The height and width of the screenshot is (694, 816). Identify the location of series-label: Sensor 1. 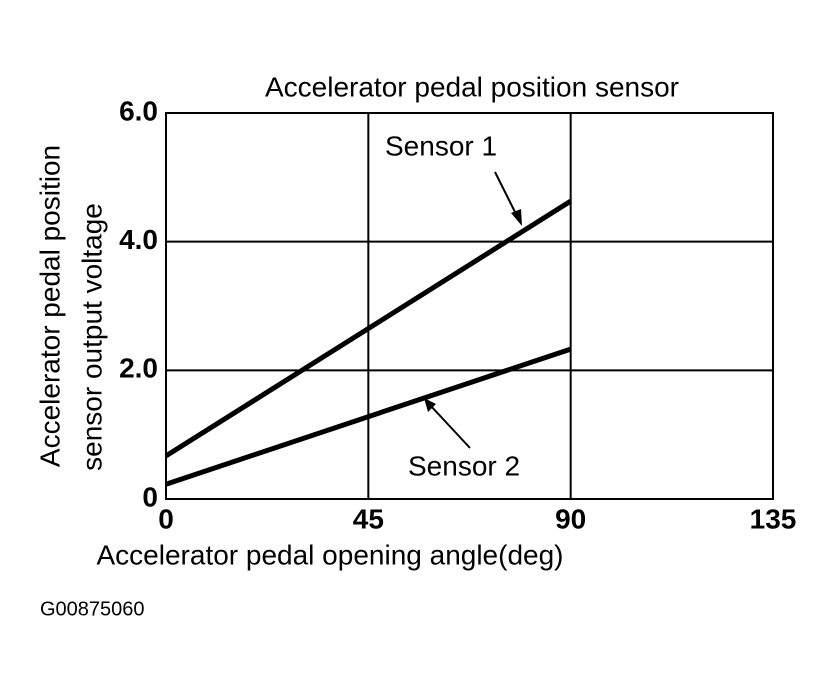
(441, 145).